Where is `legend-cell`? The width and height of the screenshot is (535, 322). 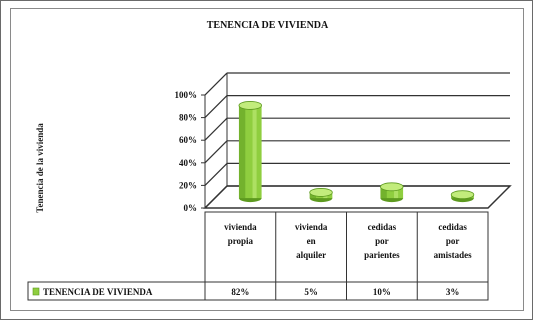
legend-cell is located at coordinates (116, 291).